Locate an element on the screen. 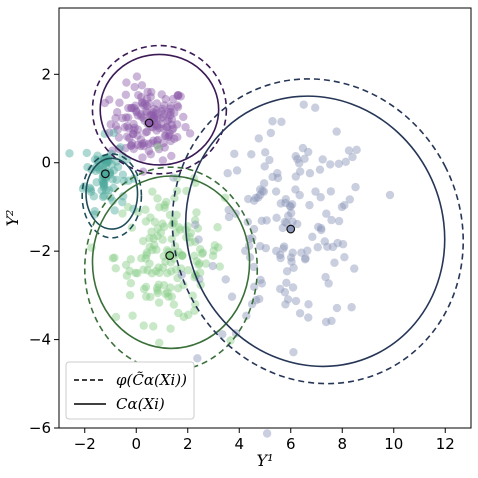 The height and width of the screenshot is (478, 478). y-tick-label: 0 is located at coordinates (46, 163).